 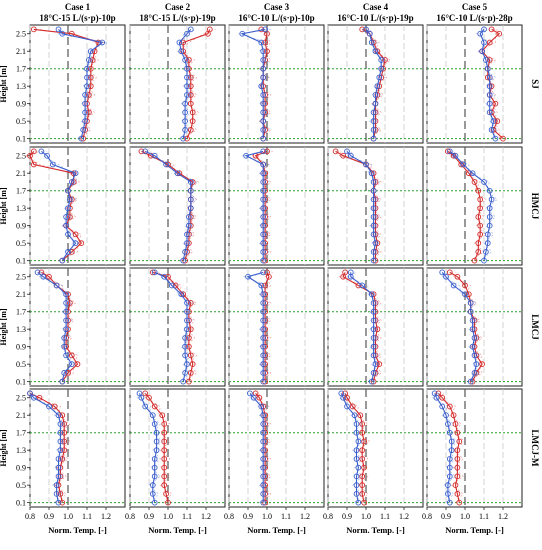 I want to click on case-subtitle-2: 18°C-15 L/(s·p)-19p, so click(x=177, y=18).